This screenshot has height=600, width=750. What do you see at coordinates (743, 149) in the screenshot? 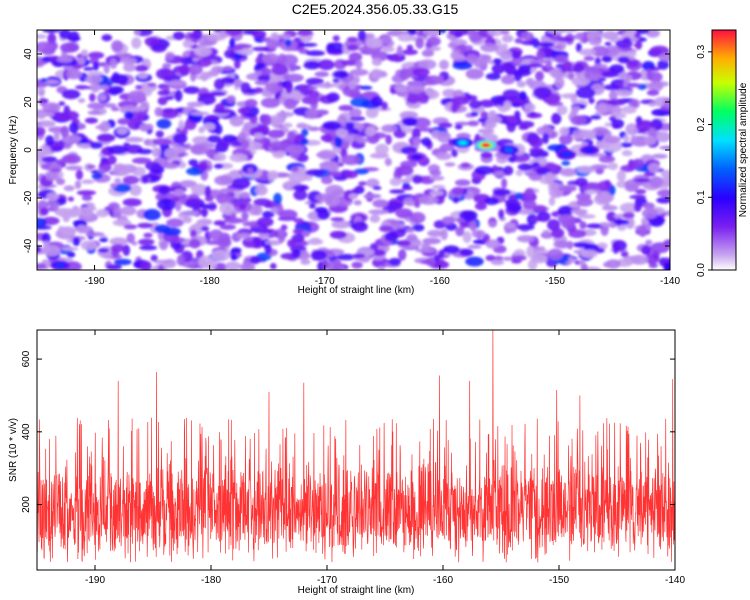
I see `colorbar-label: Normalized spectral amplitude` at bounding box center [743, 149].